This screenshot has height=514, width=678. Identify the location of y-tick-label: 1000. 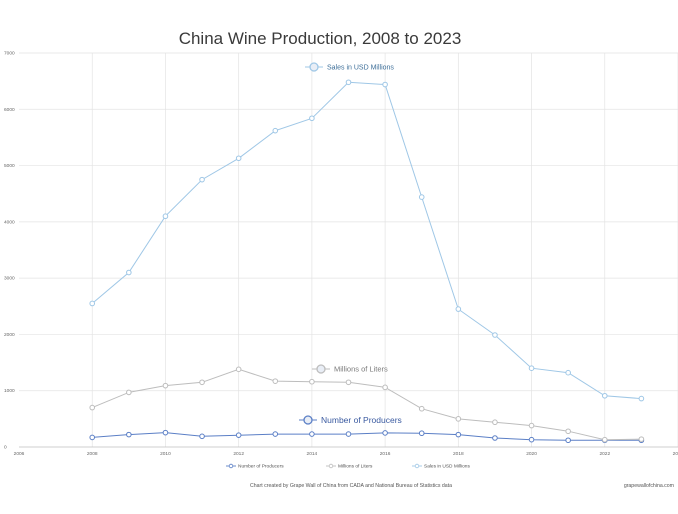
(9, 391).